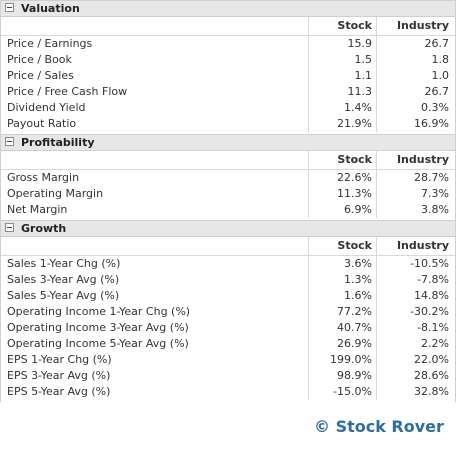 The height and width of the screenshot is (450, 456). What do you see at coordinates (228, 8) in the screenshot?
I see `section-header: Valuation` at bounding box center [228, 8].